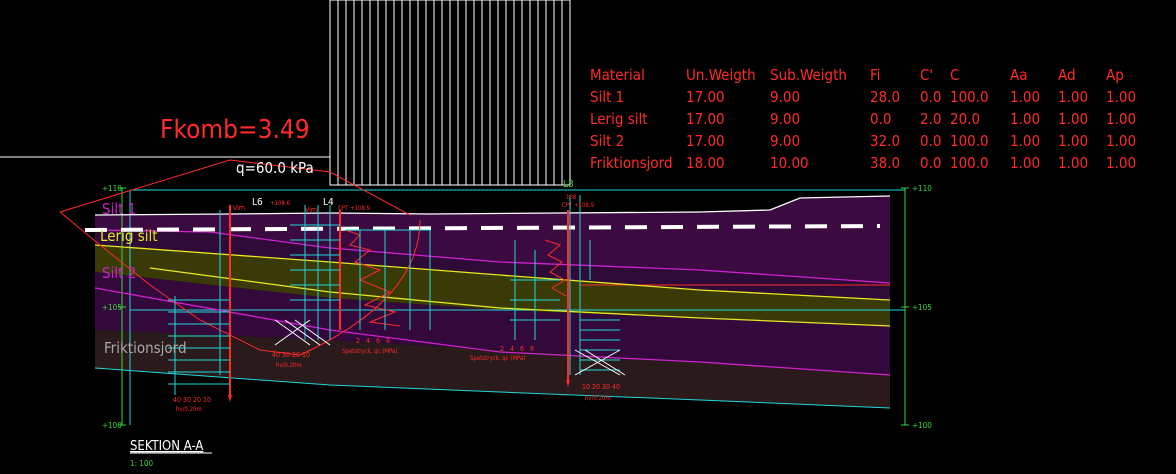 The image size is (1176, 474). What do you see at coordinates (145, 348) in the screenshot?
I see `layer-label-friktionsjord: Friktionsjord` at bounding box center [145, 348].